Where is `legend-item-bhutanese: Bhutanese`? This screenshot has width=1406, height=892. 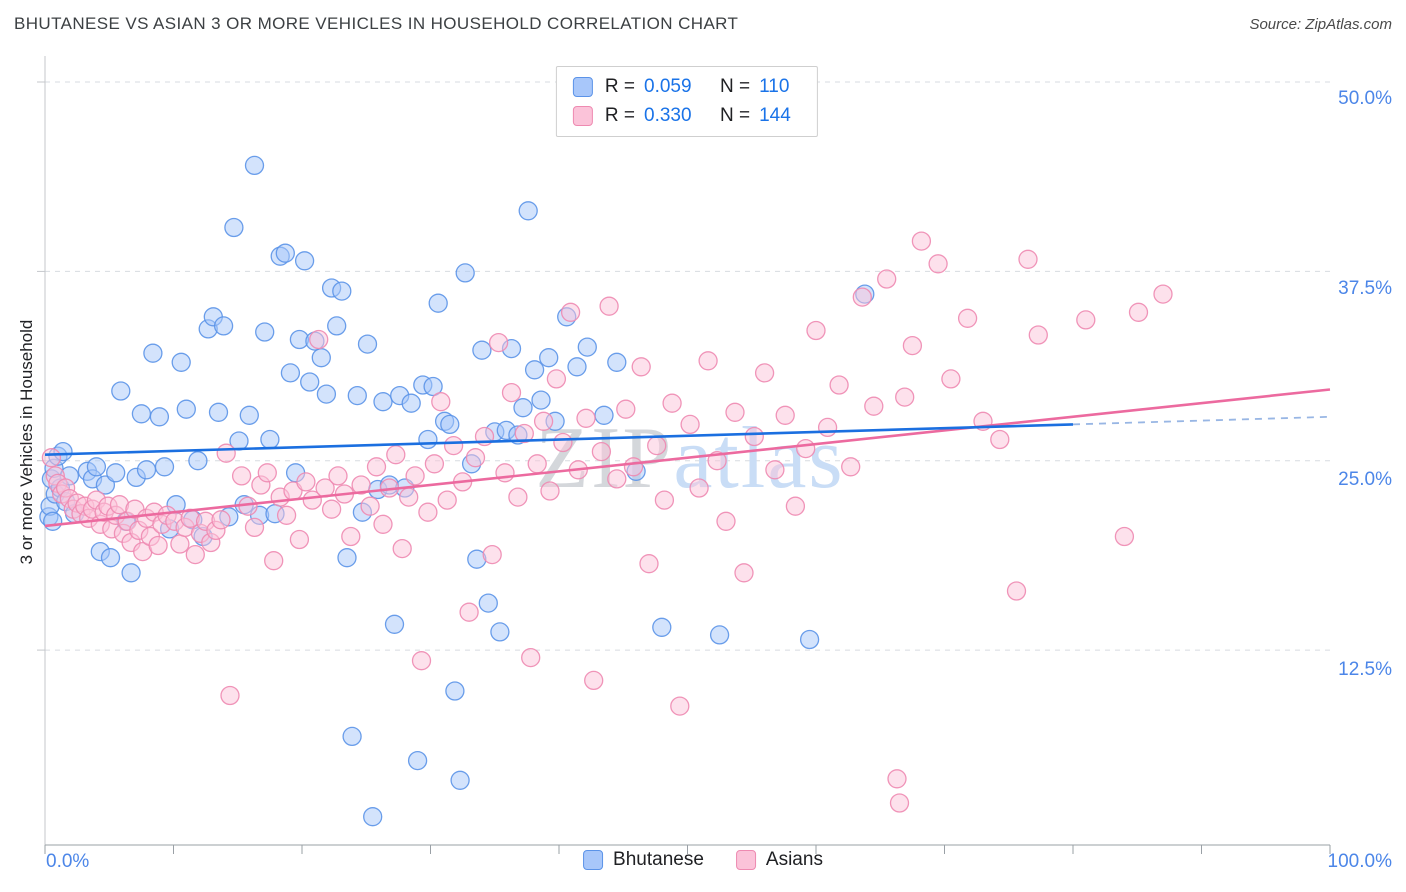 legend-item-bhutanese: Bhutanese is located at coordinates (643, 860).